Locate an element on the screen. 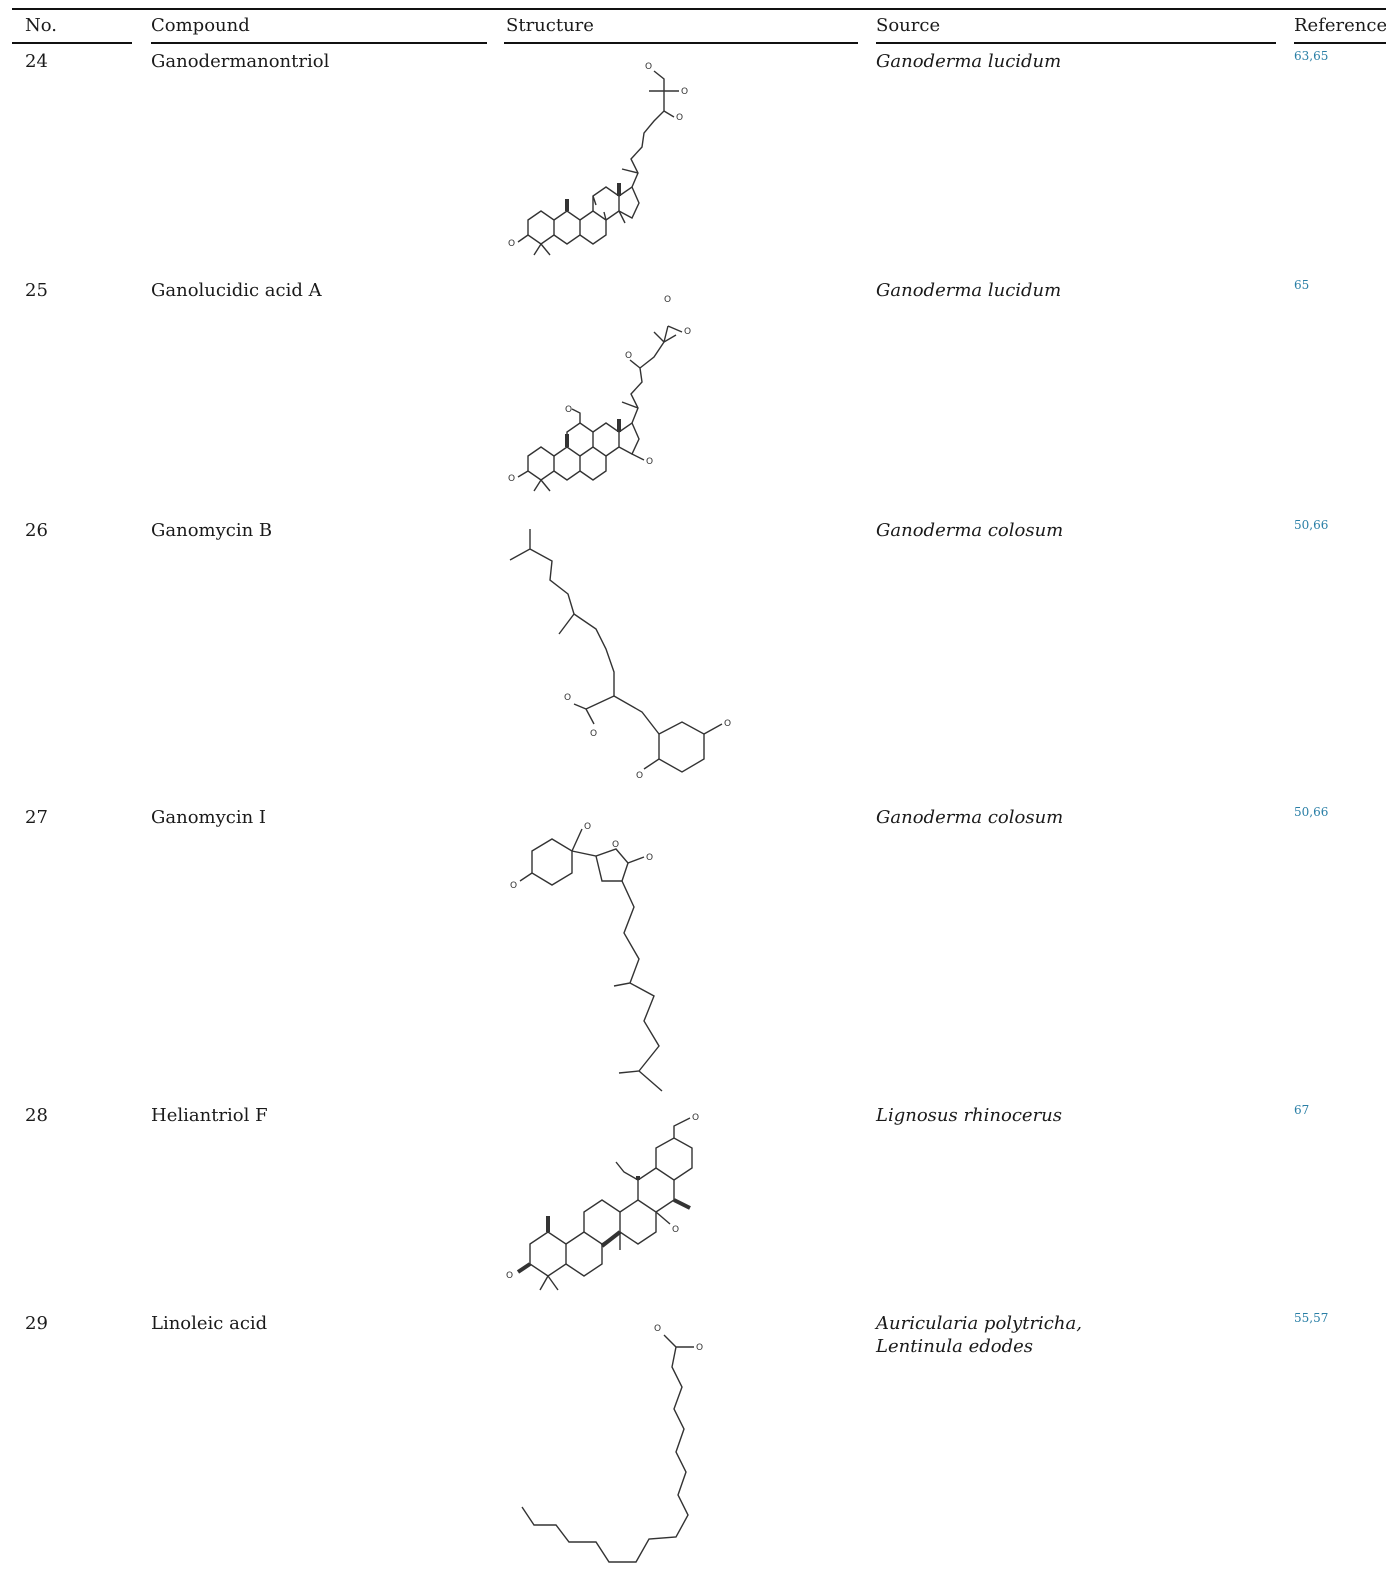 This screenshot has height=1577, width=1386. row-number: 24 is located at coordinates (36, 61).